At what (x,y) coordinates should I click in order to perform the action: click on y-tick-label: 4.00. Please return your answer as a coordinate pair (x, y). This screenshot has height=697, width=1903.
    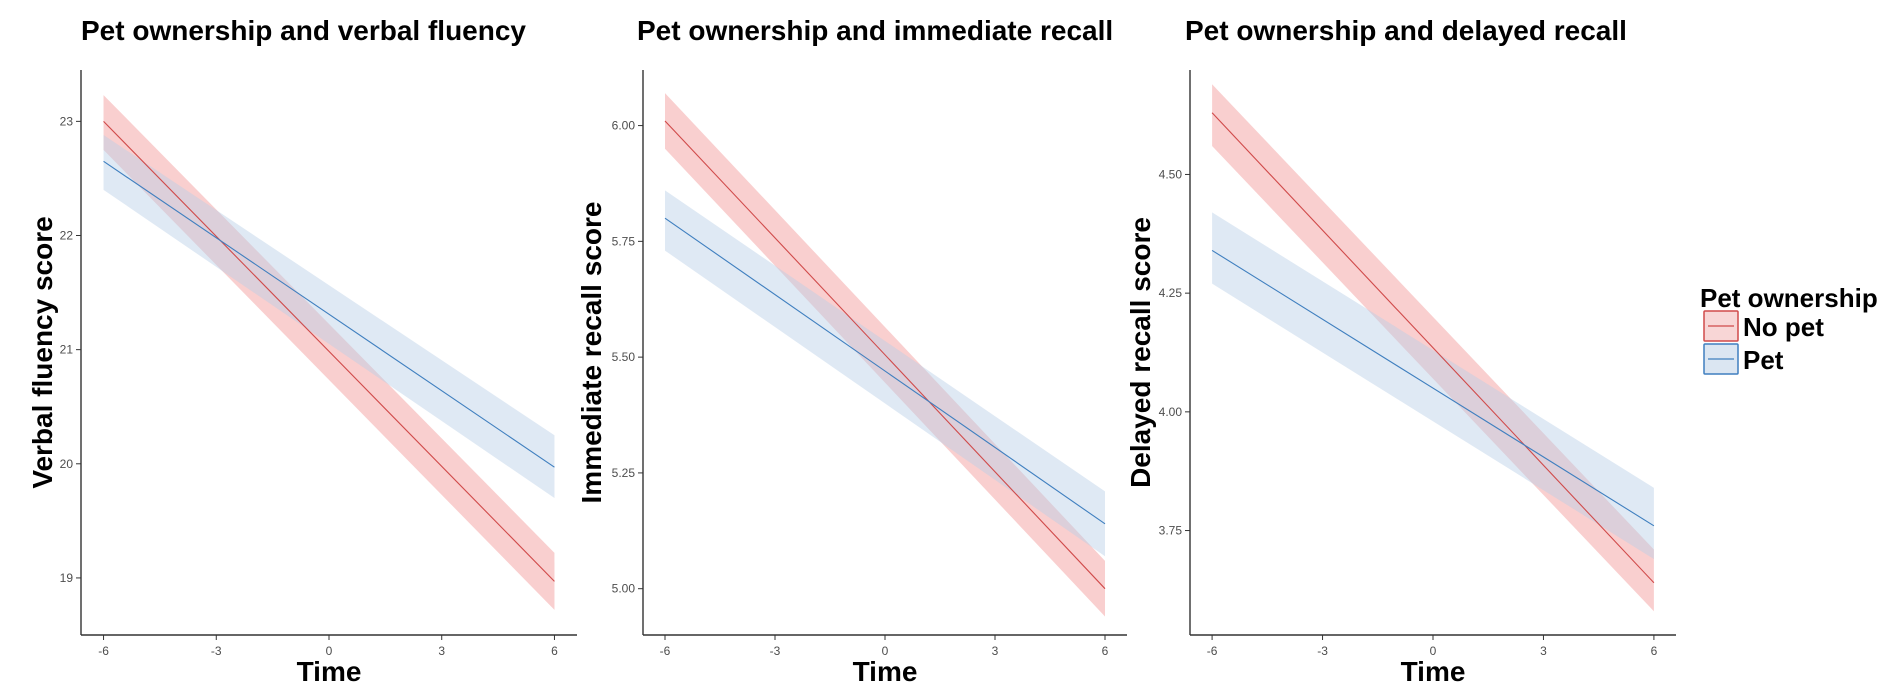
    Looking at the image, I should click on (1171, 412).